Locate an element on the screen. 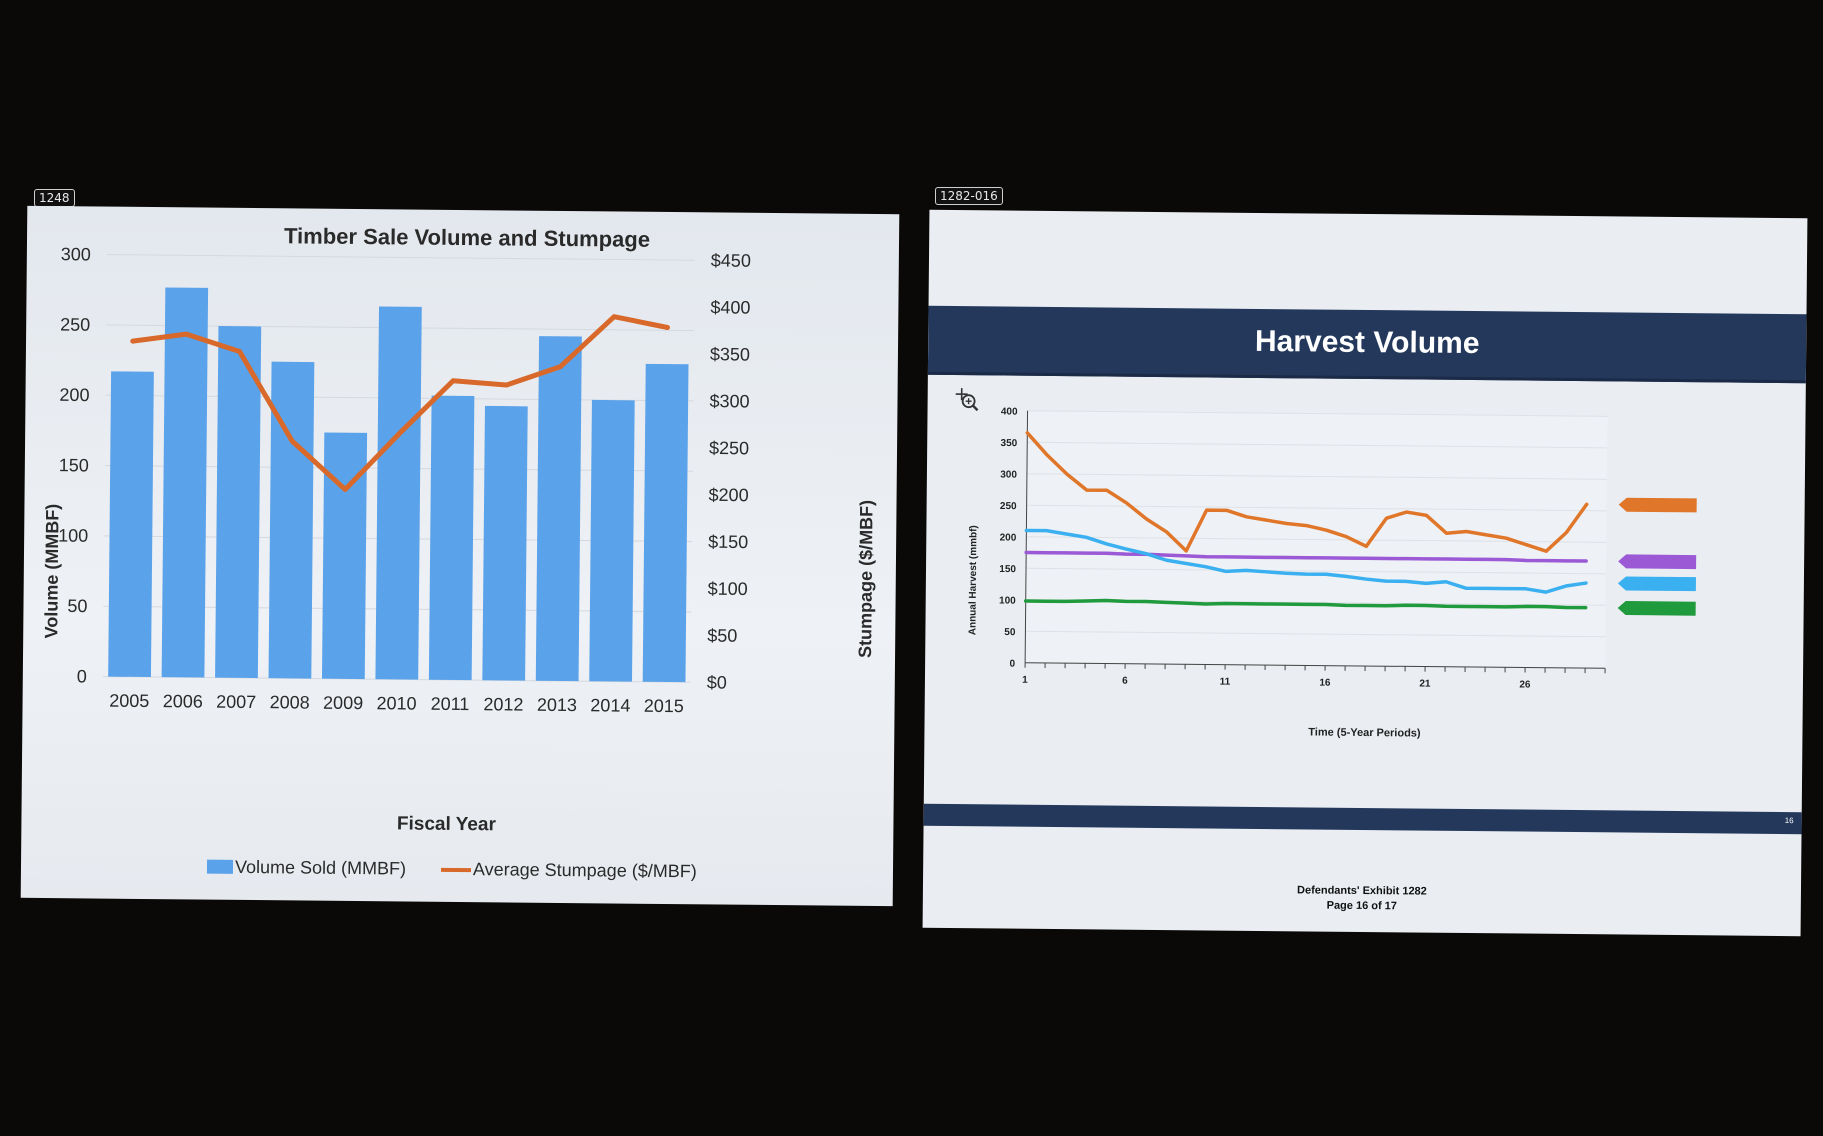  y-tick: 0 is located at coordinates (1012, 664).